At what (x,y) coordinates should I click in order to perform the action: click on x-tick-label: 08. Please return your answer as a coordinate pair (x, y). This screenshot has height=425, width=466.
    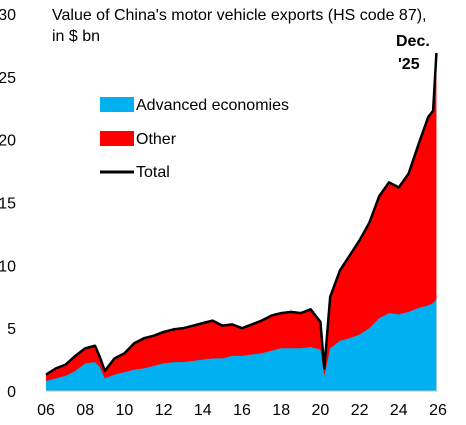
    Looking at the image, I should click on (85, 410).